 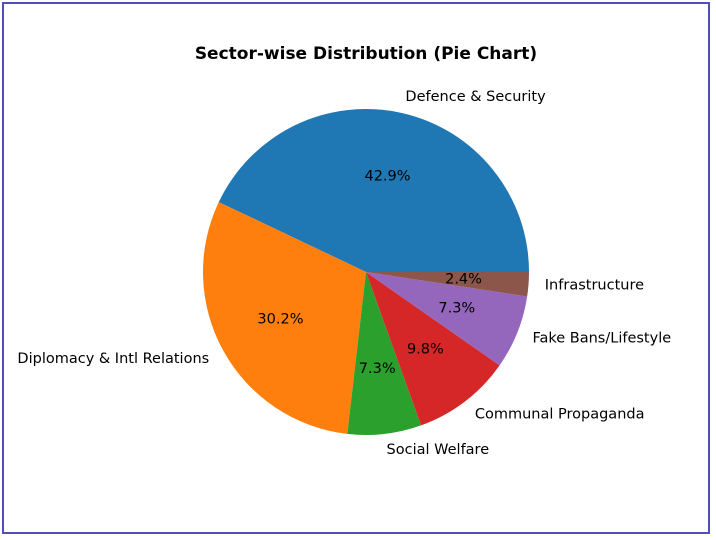 I want to click on category-label-diplomacy-and-intl-relations: Diplomacy & Intl Relations, so click(x=113, y=359).